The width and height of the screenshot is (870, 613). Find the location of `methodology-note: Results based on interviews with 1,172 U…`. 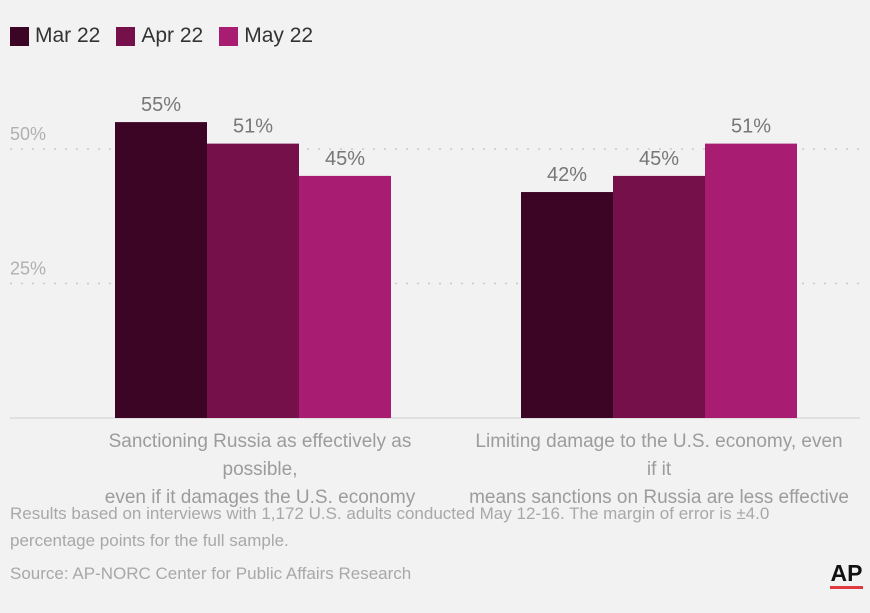

methodology-note: Results based on interviews with 1,172 U… is located at coordinates (390, 527).